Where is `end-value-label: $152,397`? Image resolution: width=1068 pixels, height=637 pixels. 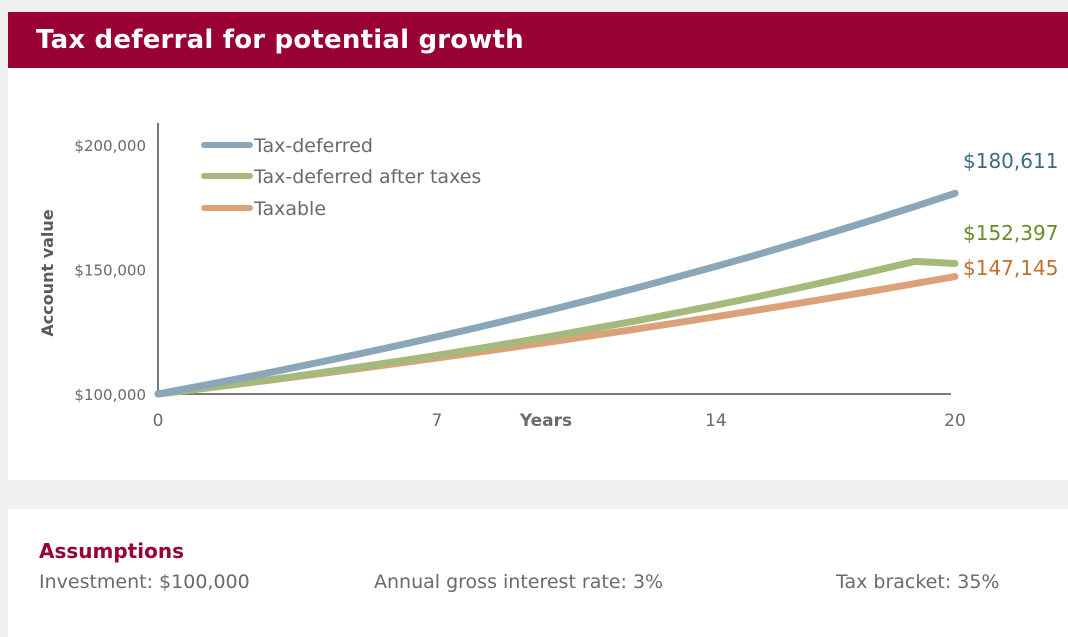
end-value-label: $152,397 is located at coordinates (1010, 233).